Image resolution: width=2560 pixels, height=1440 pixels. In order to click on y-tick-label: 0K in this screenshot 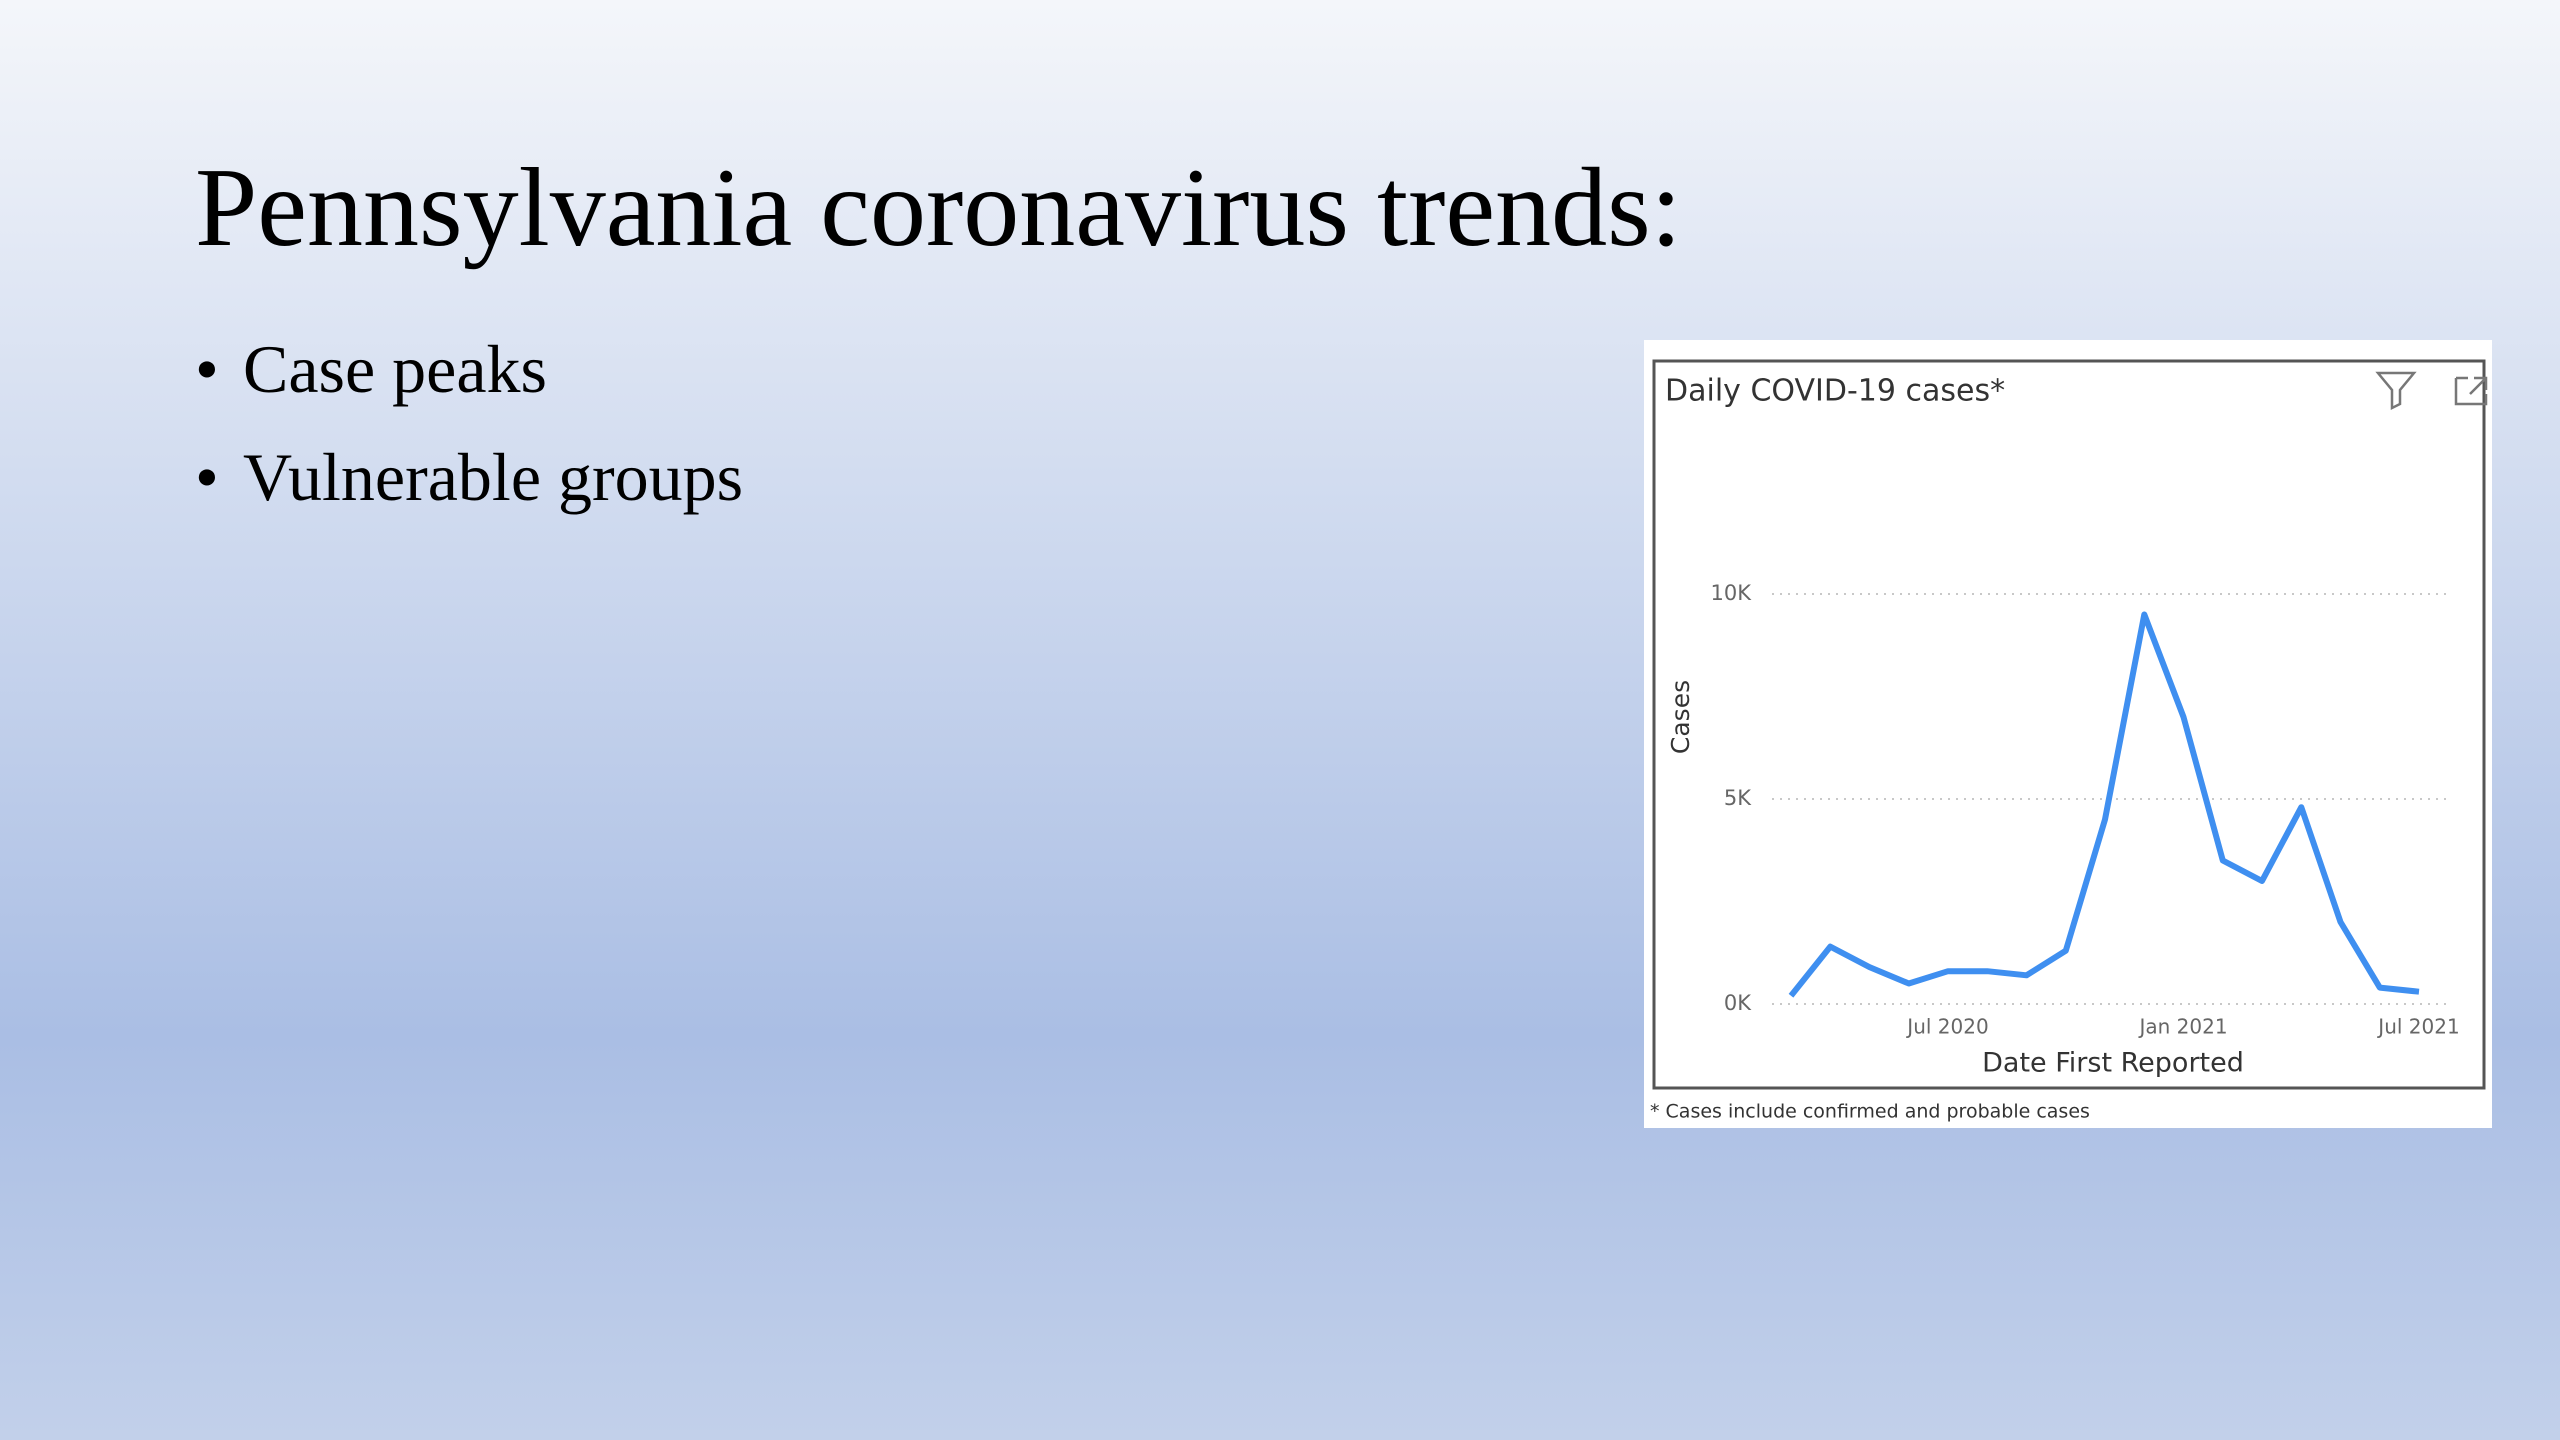, I will do `click(1738, 1003)`.